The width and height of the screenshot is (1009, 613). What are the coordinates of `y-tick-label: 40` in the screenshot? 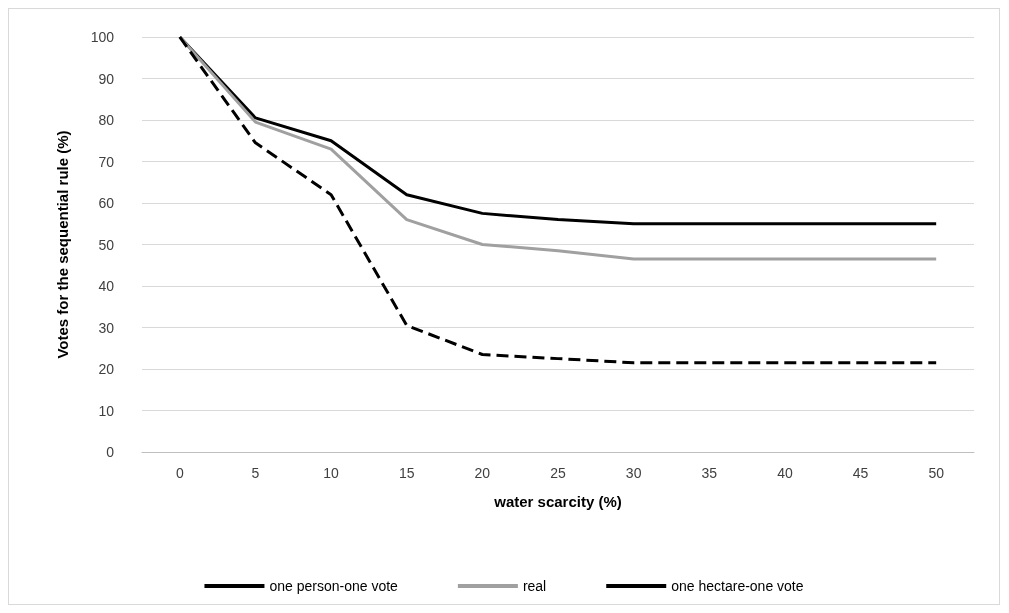 It's located at (106, 286).